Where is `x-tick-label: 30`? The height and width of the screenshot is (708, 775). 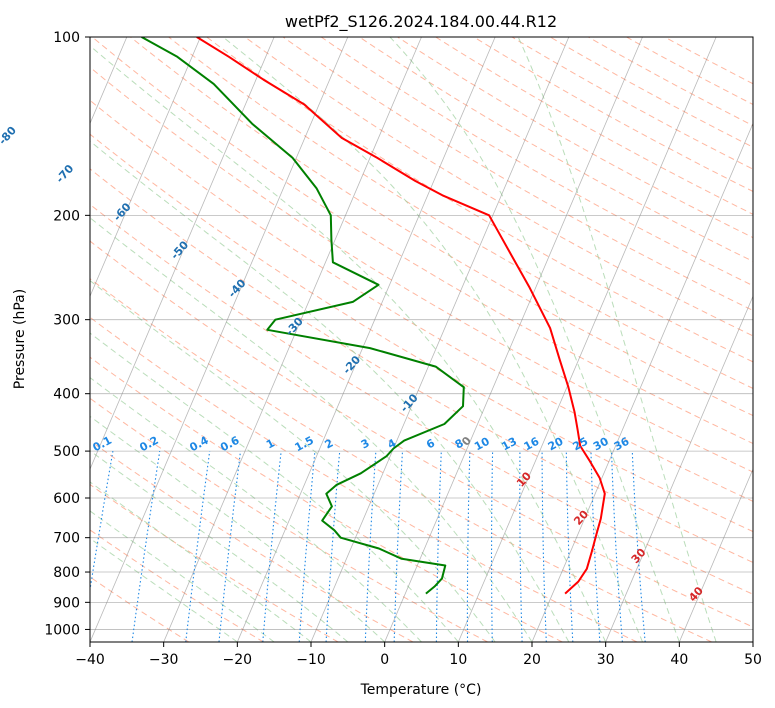
x-tick-label: 30 is located at coordinates (606, 660).